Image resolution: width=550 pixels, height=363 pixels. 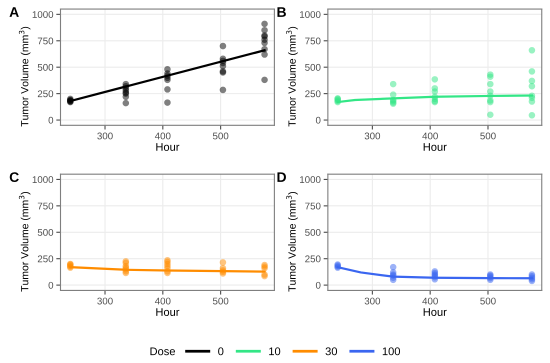 What do you see at coordinates (221, 351) in the screenshot?
I see `legend-label: 0` at bounding box center [221, 351].